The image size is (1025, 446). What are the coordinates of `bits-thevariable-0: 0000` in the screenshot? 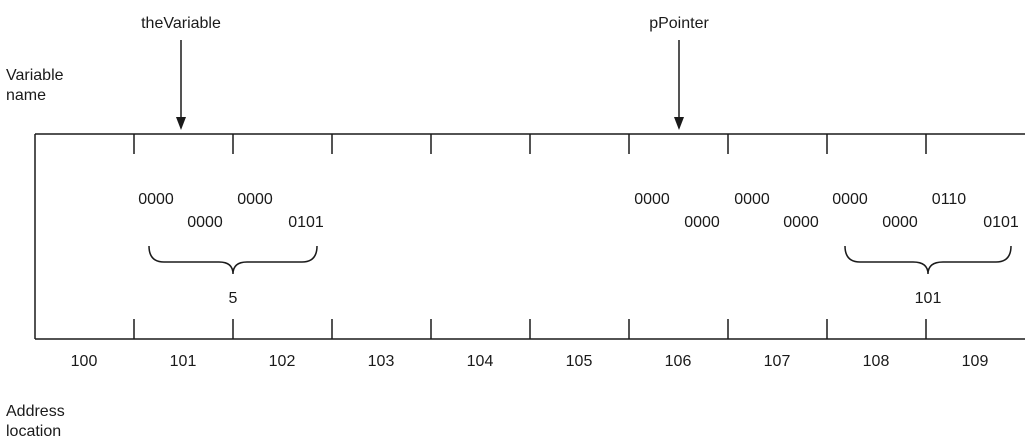 It's located at (156, 199).